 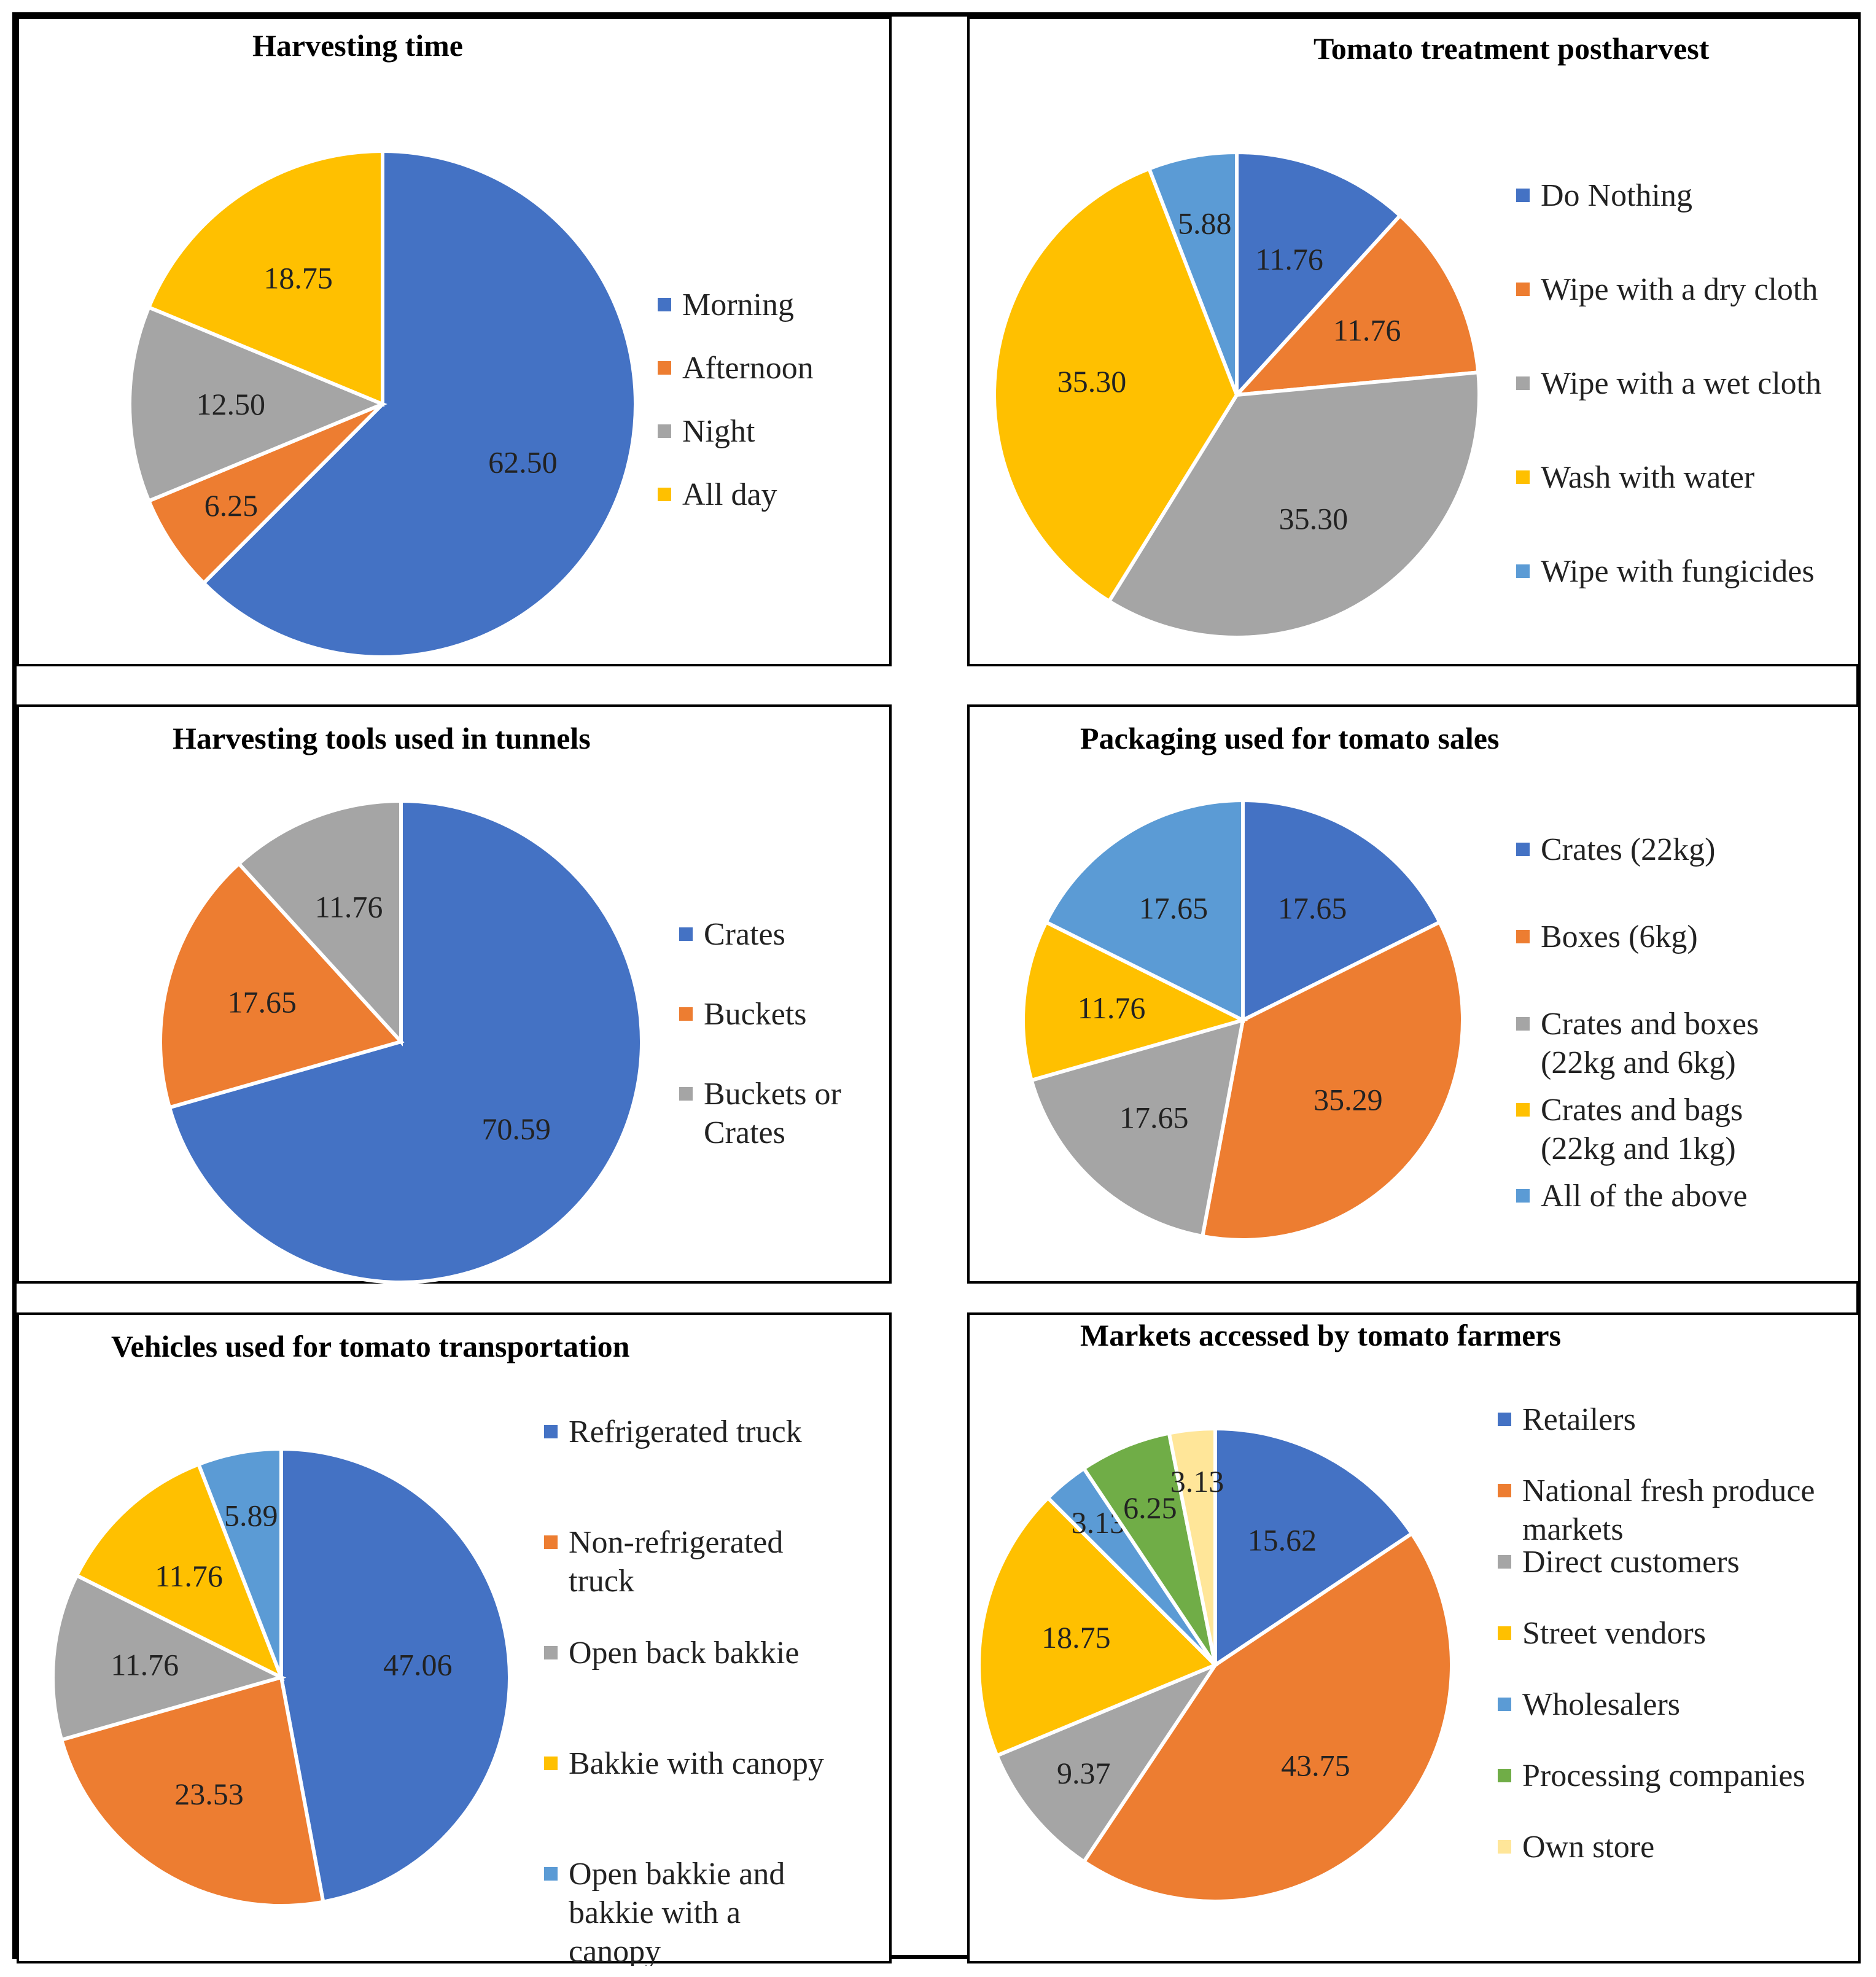 What do you see at coordinates (1320, 1335) in the screenshot?
I see `chart-title: Markets accessed by tomato farmers` at bounding box center [1320, 1335].